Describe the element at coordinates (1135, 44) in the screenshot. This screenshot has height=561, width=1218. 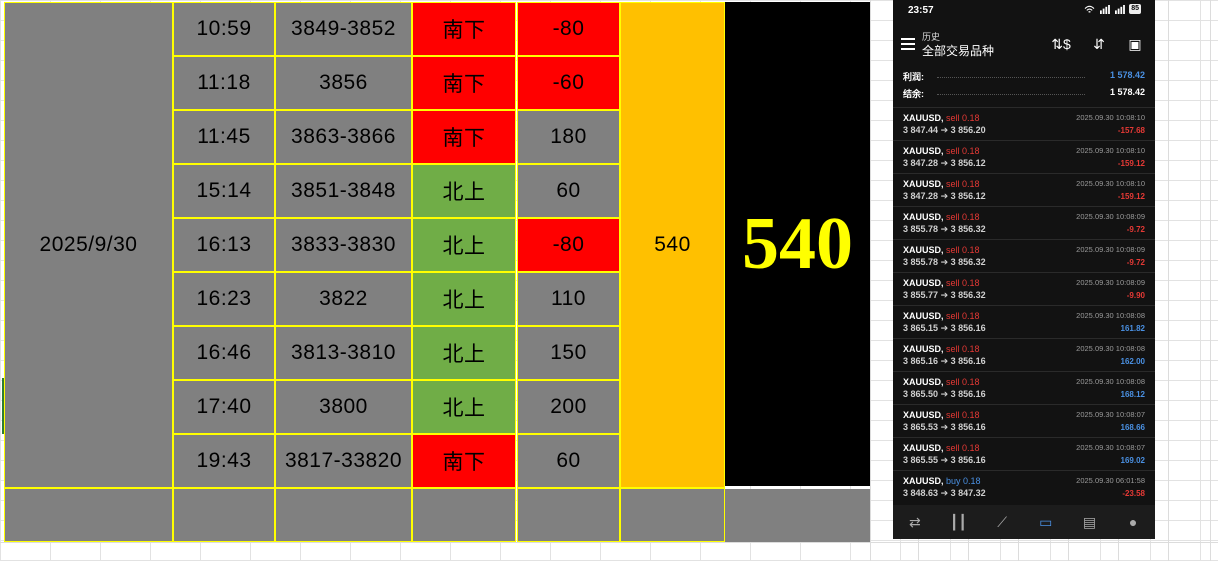
I see `calendar-icon: ▣` at that location.